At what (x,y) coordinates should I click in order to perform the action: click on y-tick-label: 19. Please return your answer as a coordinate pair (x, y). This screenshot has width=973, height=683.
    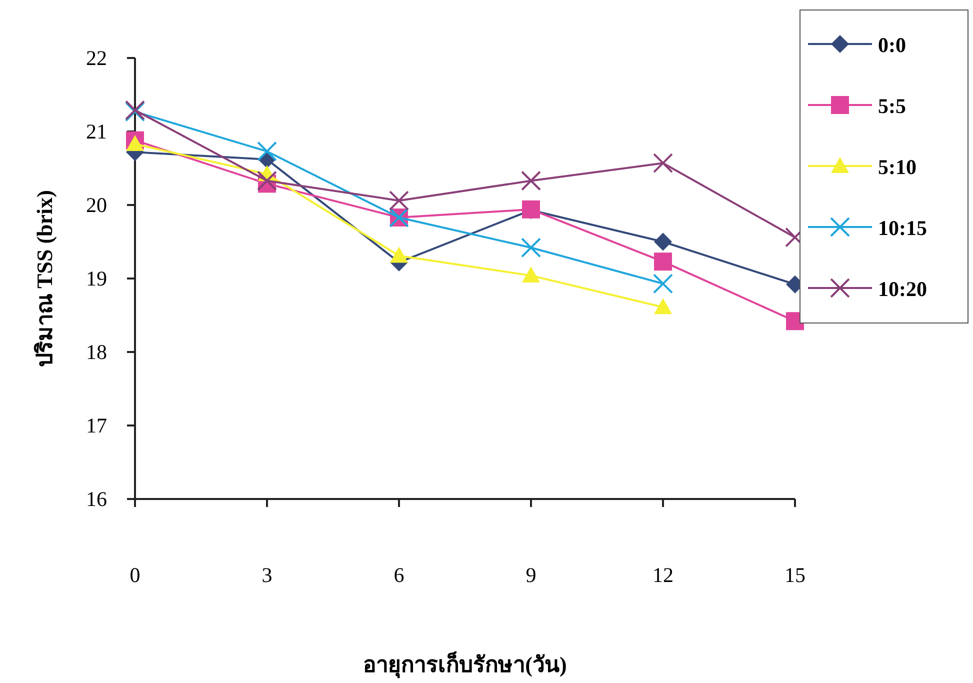
    Looking at the image, I should click on (96, 278).